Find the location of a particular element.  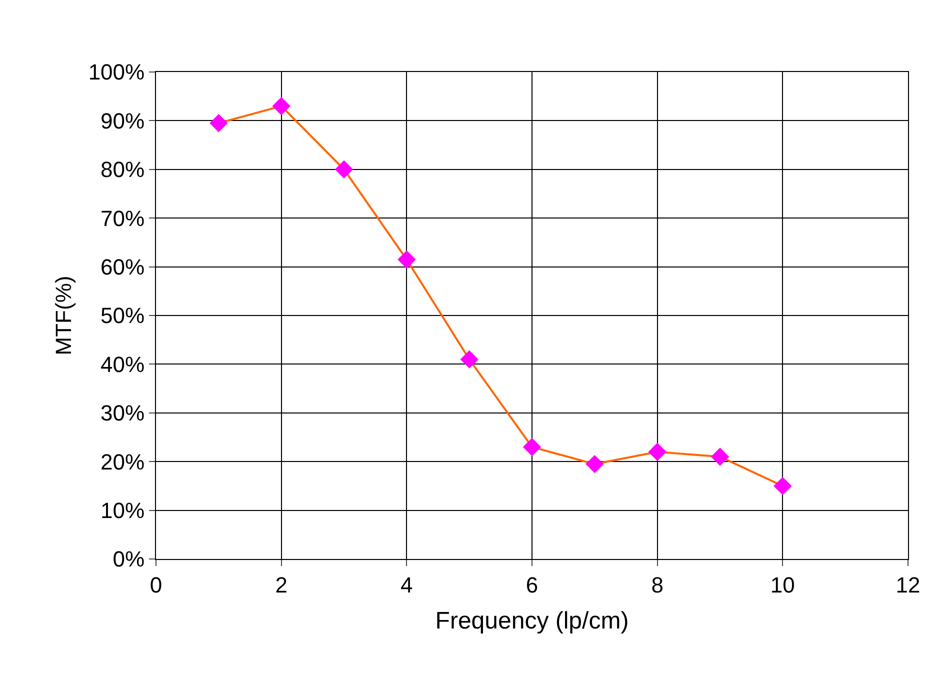

x-tick-label: 0 is located at coordinates (156, 585).